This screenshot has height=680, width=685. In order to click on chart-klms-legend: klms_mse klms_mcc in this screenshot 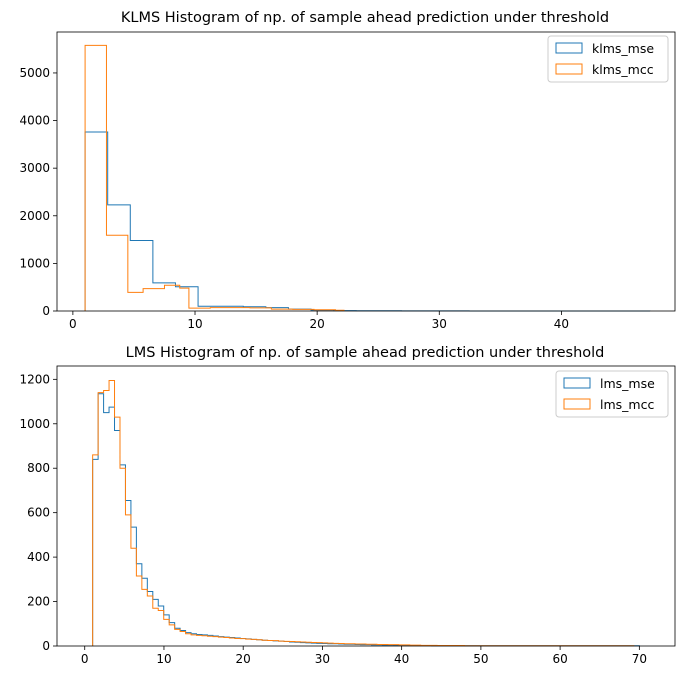, I will do `click(608, 59)`.